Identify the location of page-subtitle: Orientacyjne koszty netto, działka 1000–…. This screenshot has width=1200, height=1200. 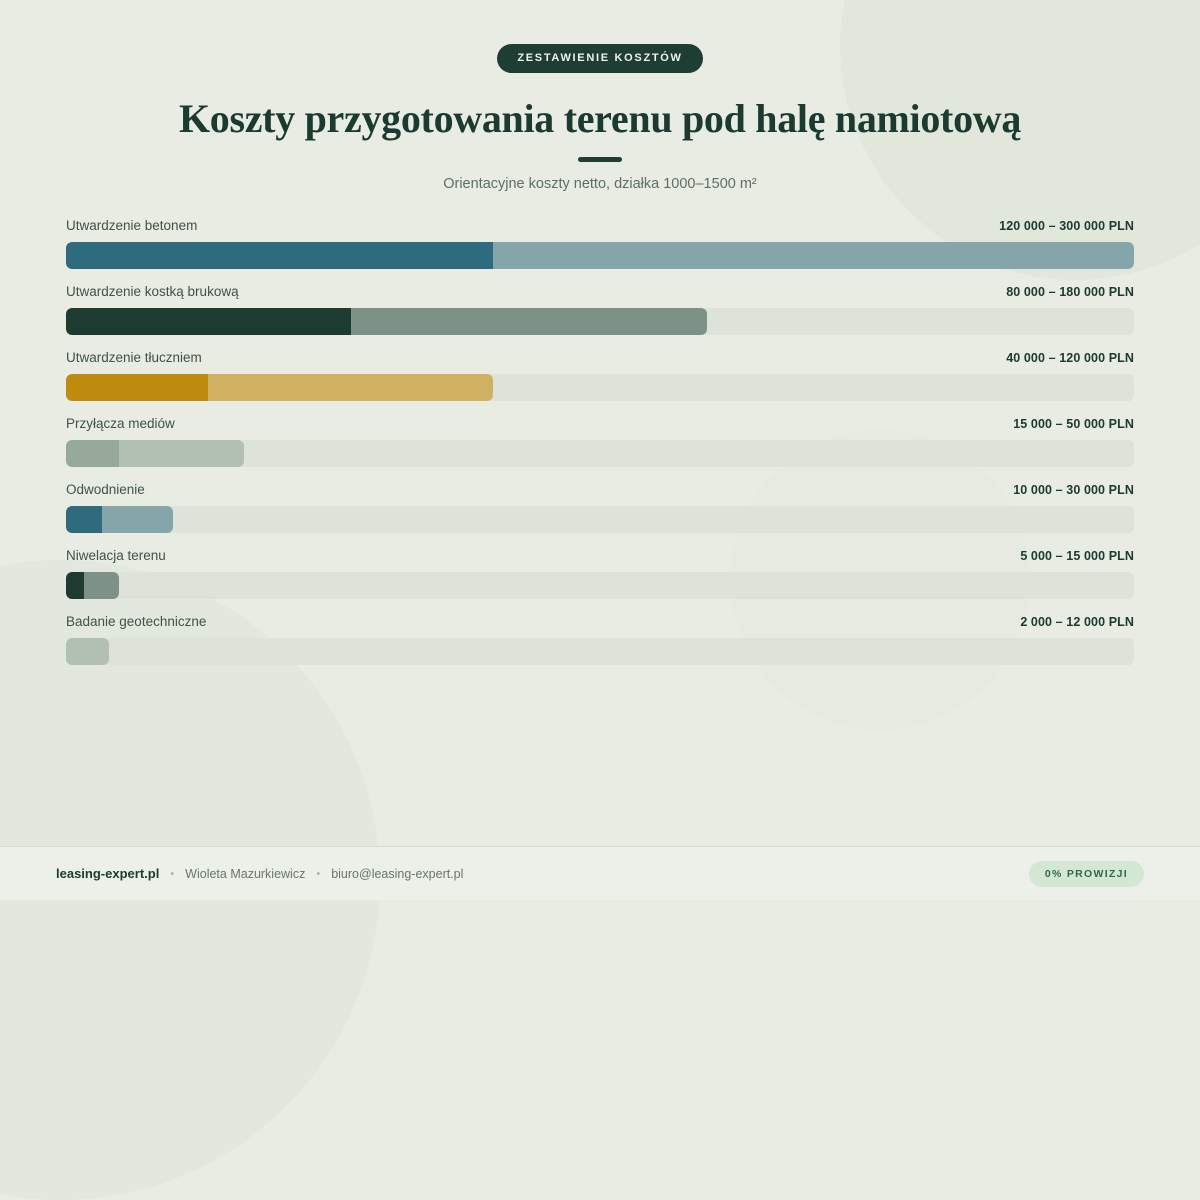
(600, 184).